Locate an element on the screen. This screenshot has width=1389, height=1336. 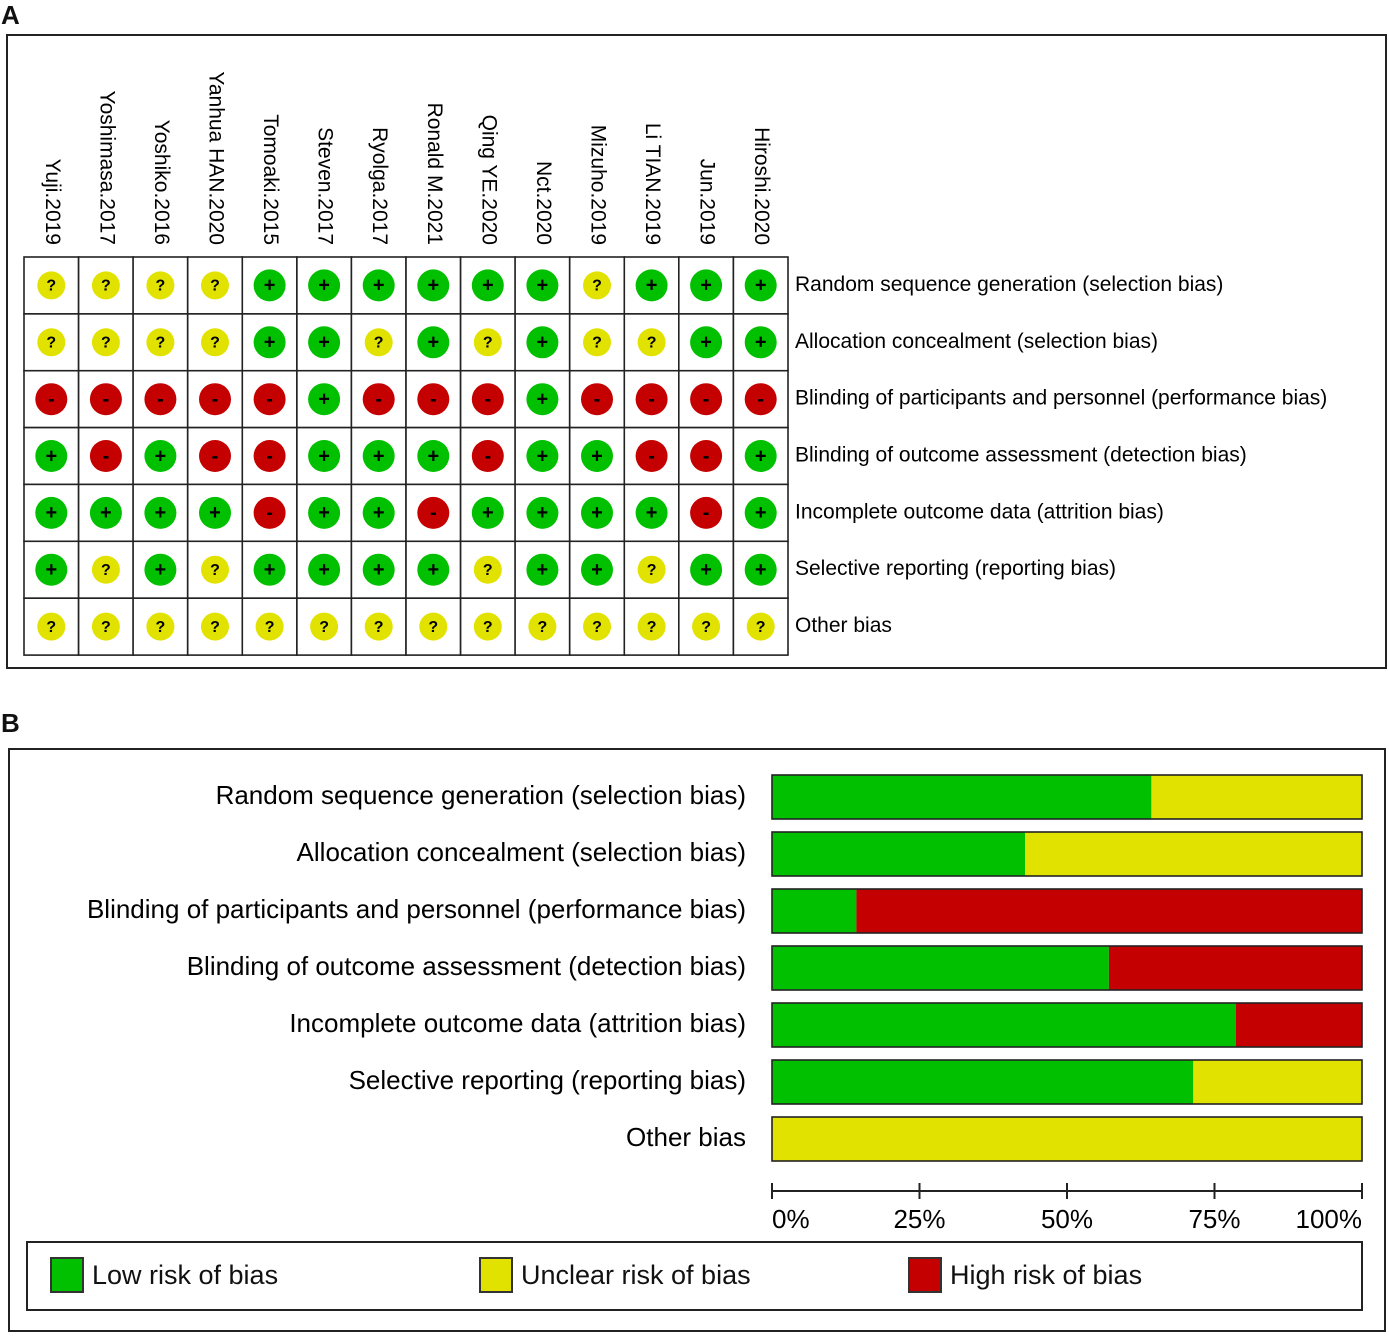
bar-segment-high is located at coordinates (1109, 911).